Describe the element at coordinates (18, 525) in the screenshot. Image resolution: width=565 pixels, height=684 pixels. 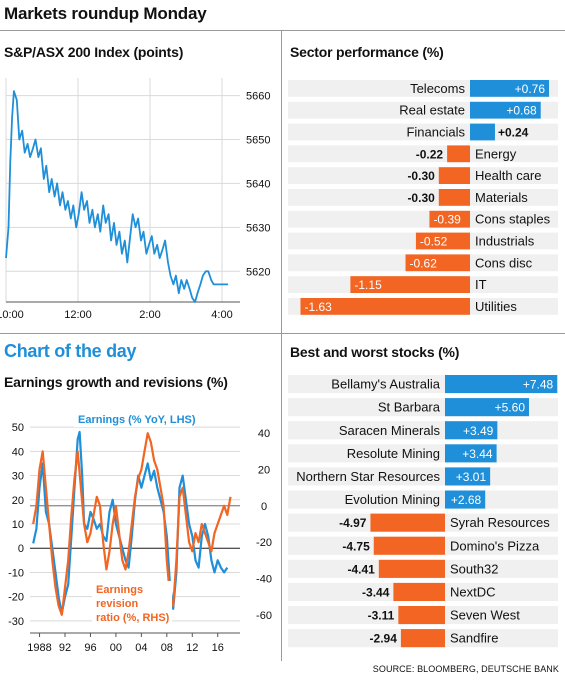
I see `earn-left-tick-label: 10` at that location.